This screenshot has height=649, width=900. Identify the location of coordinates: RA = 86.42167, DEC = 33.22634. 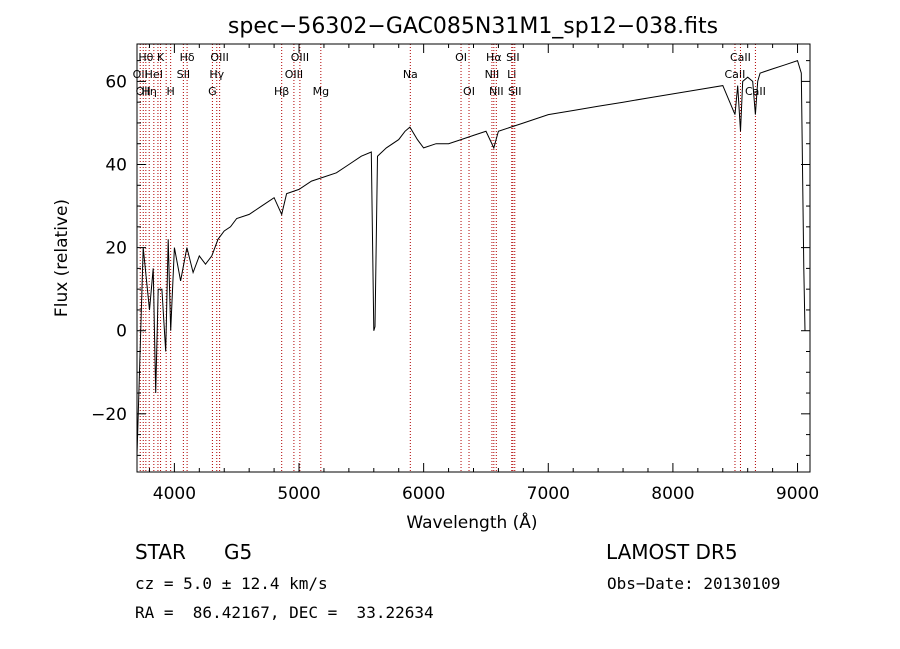
(284, 612).